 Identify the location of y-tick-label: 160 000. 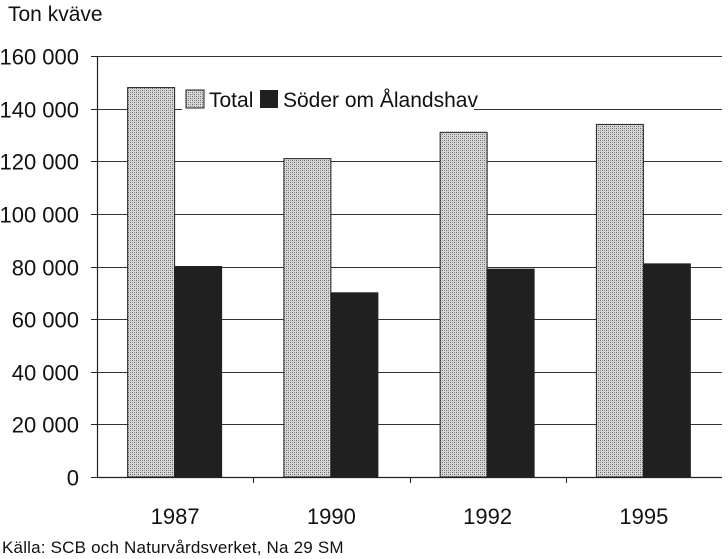
(39, 57).